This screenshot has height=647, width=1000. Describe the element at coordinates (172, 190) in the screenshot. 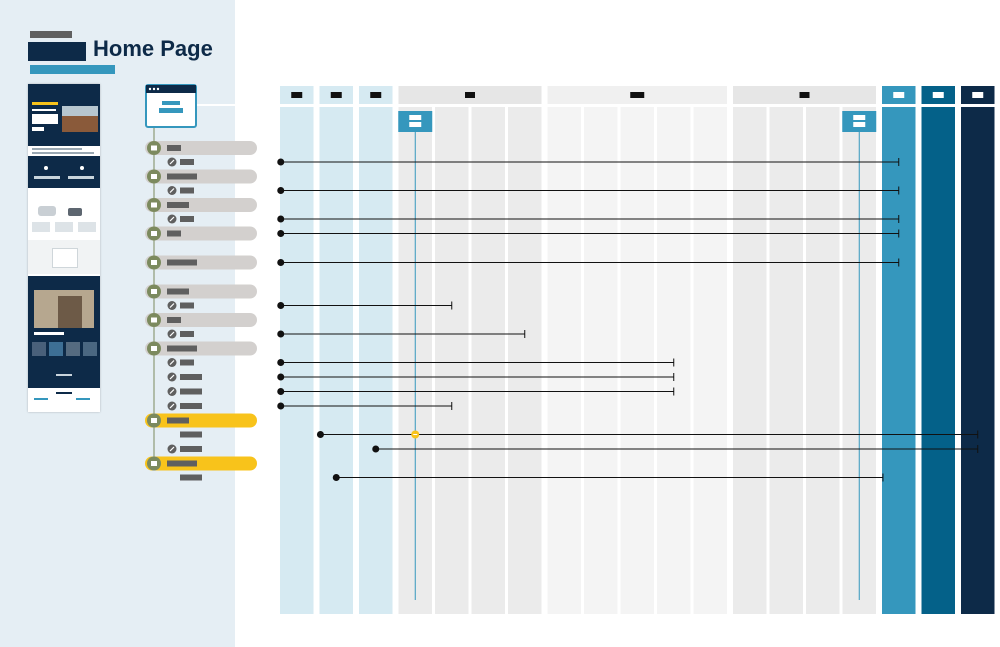

I see `search-icon-glyph` at that location.